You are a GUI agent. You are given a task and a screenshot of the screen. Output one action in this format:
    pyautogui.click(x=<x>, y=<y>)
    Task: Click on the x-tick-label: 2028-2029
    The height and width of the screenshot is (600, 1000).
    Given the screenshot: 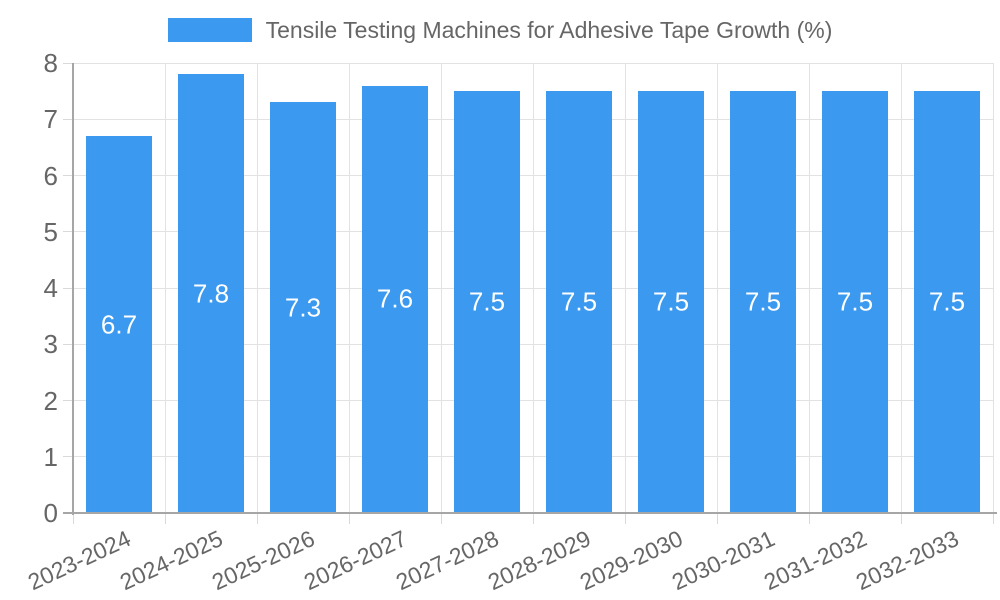 What is the action you would take?
    pyautogui.click(x=539, y=560)
    